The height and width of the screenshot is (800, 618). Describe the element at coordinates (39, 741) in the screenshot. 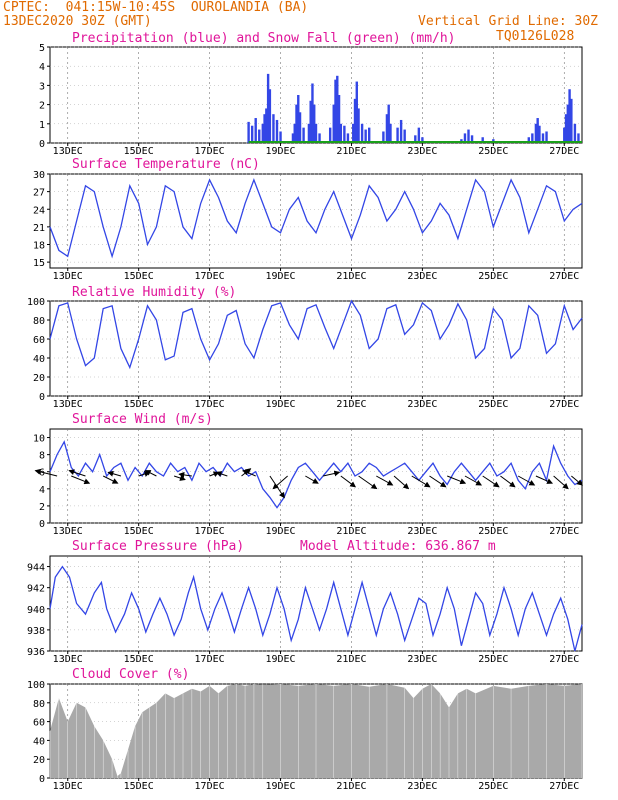

I see `y-tick-label: 40` at that location.